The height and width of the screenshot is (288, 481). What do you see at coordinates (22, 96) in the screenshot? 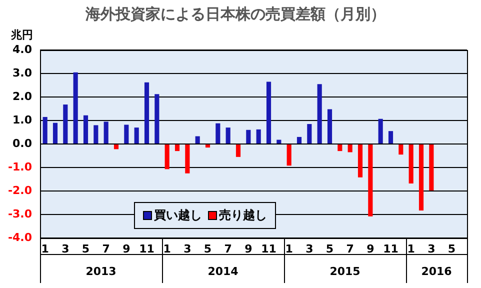
I see `y-tick-label: 2.0` at bounding box center [22, 96].